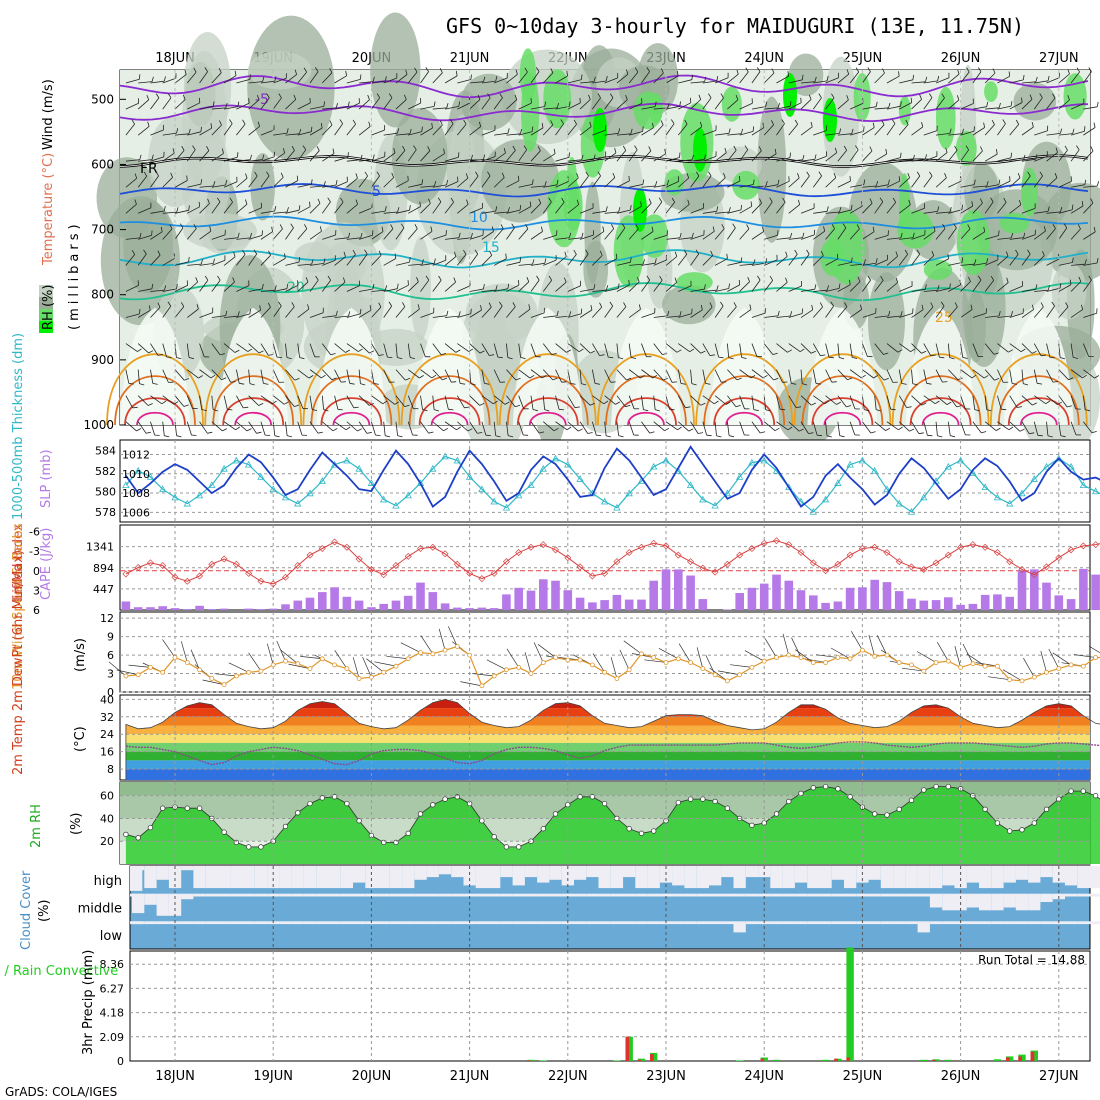 The width and height of the screenshot is (1100, 1100). What do you see at coordinates (655, 661) in the screenshot?
I see `wind-10m-barb` at bounding box center [655, 661].